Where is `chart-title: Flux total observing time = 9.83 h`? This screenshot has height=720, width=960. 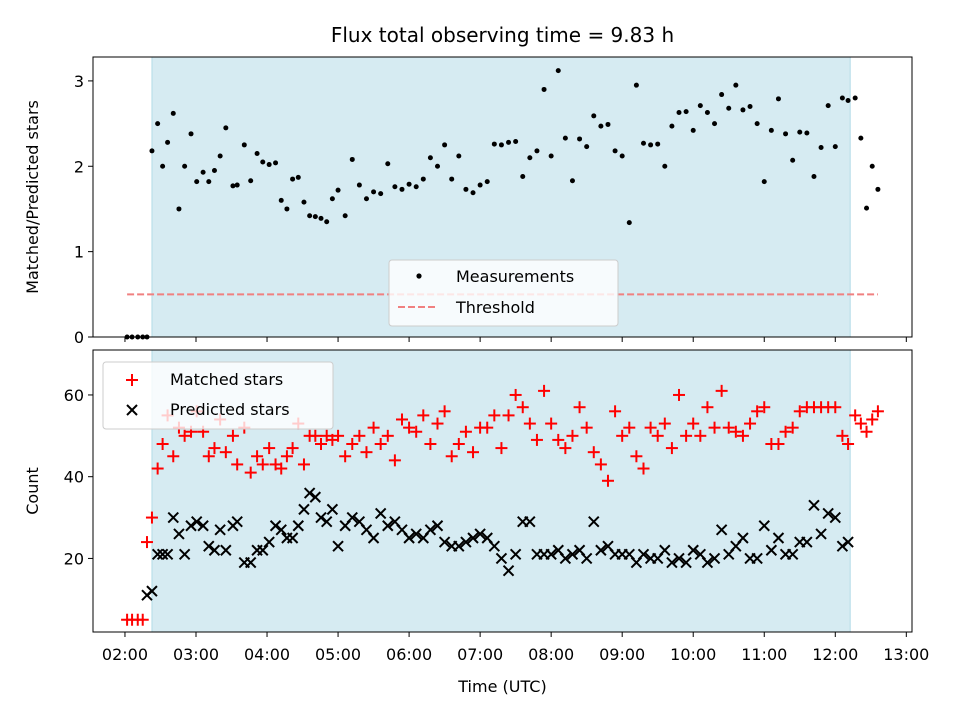
chart-title: Flux total observing time = 9.83 h is located at coordinates (502, 35).